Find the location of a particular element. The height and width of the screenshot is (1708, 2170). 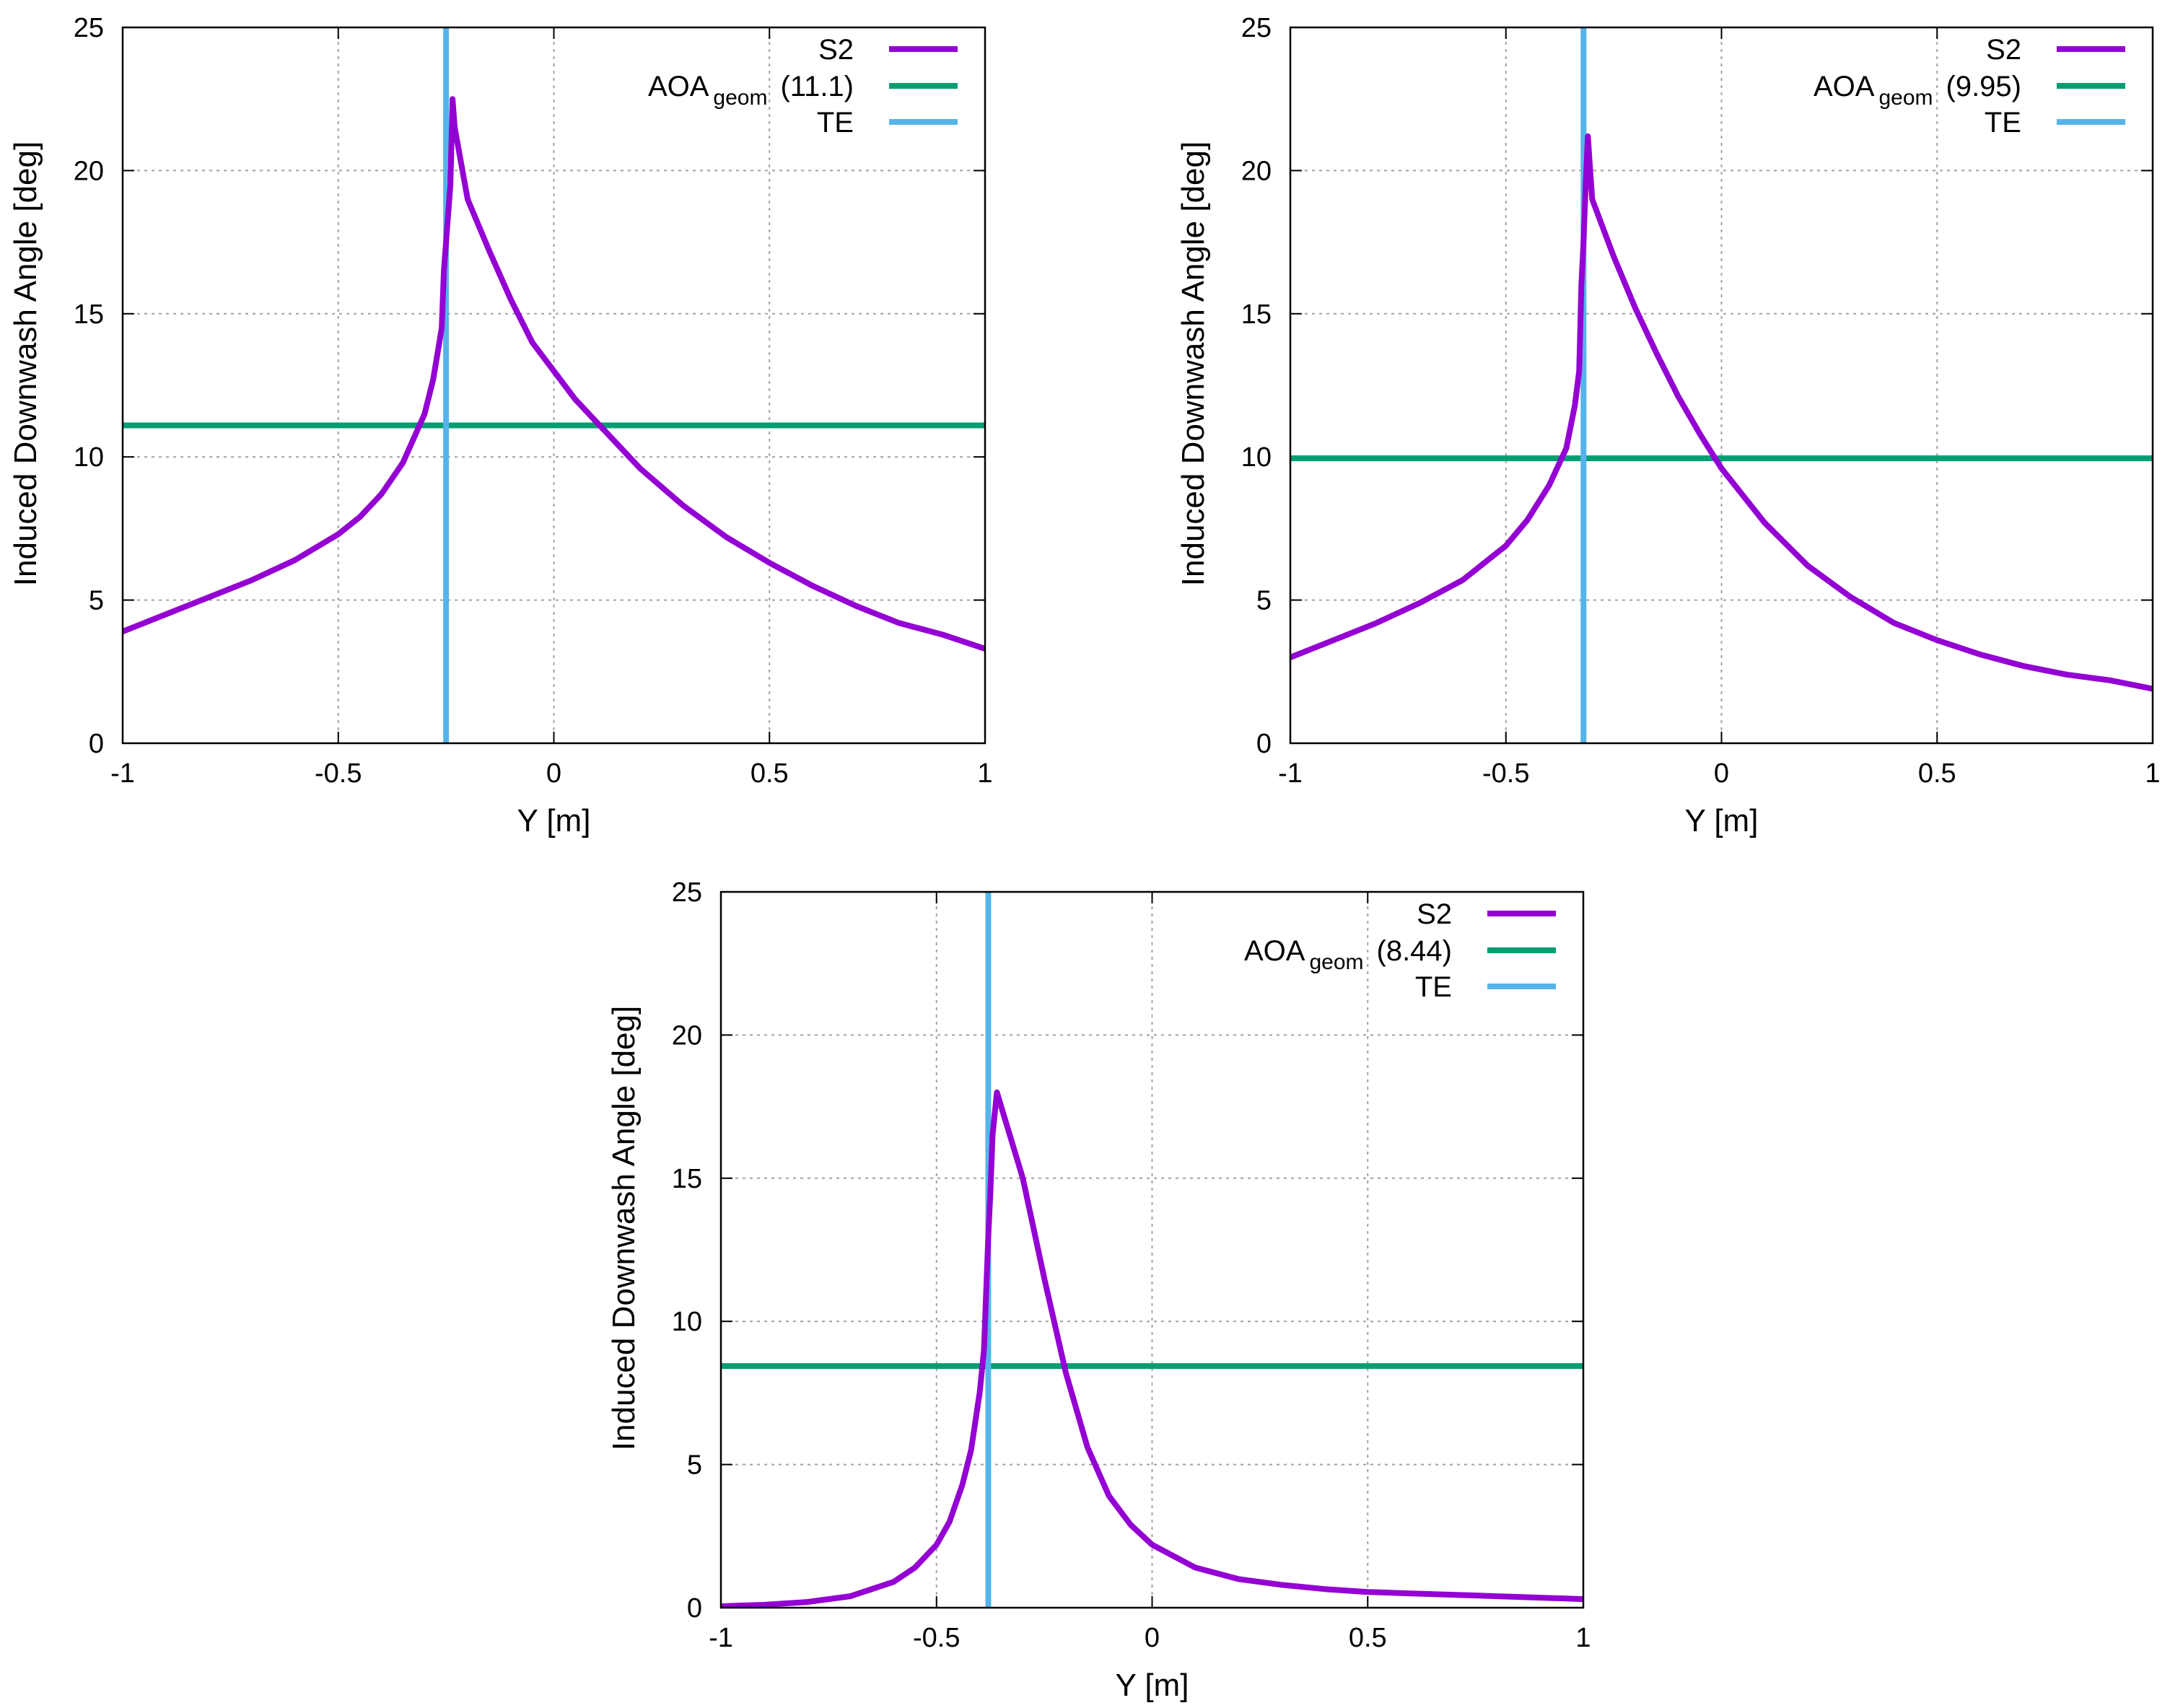

legend-aoa-label: AOA geom (8.44) is located at coordinates (1348, 954).